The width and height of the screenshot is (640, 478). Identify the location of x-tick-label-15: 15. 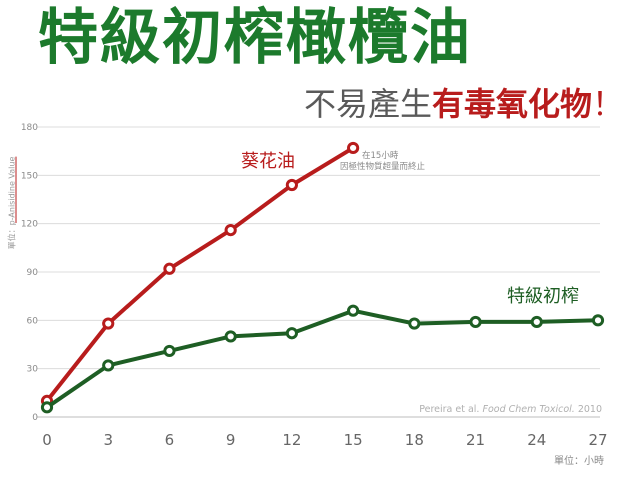
(353, 440).